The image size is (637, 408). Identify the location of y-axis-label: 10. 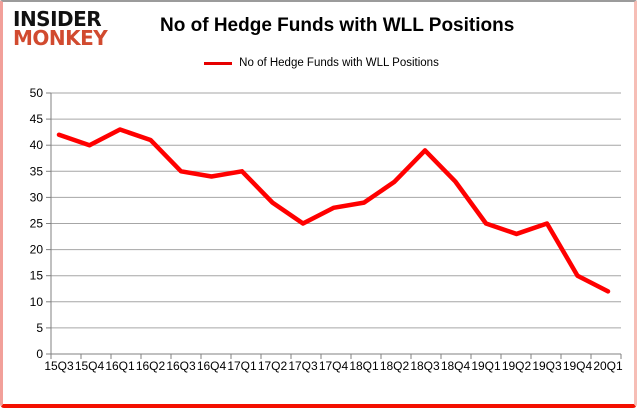
(37, 302).